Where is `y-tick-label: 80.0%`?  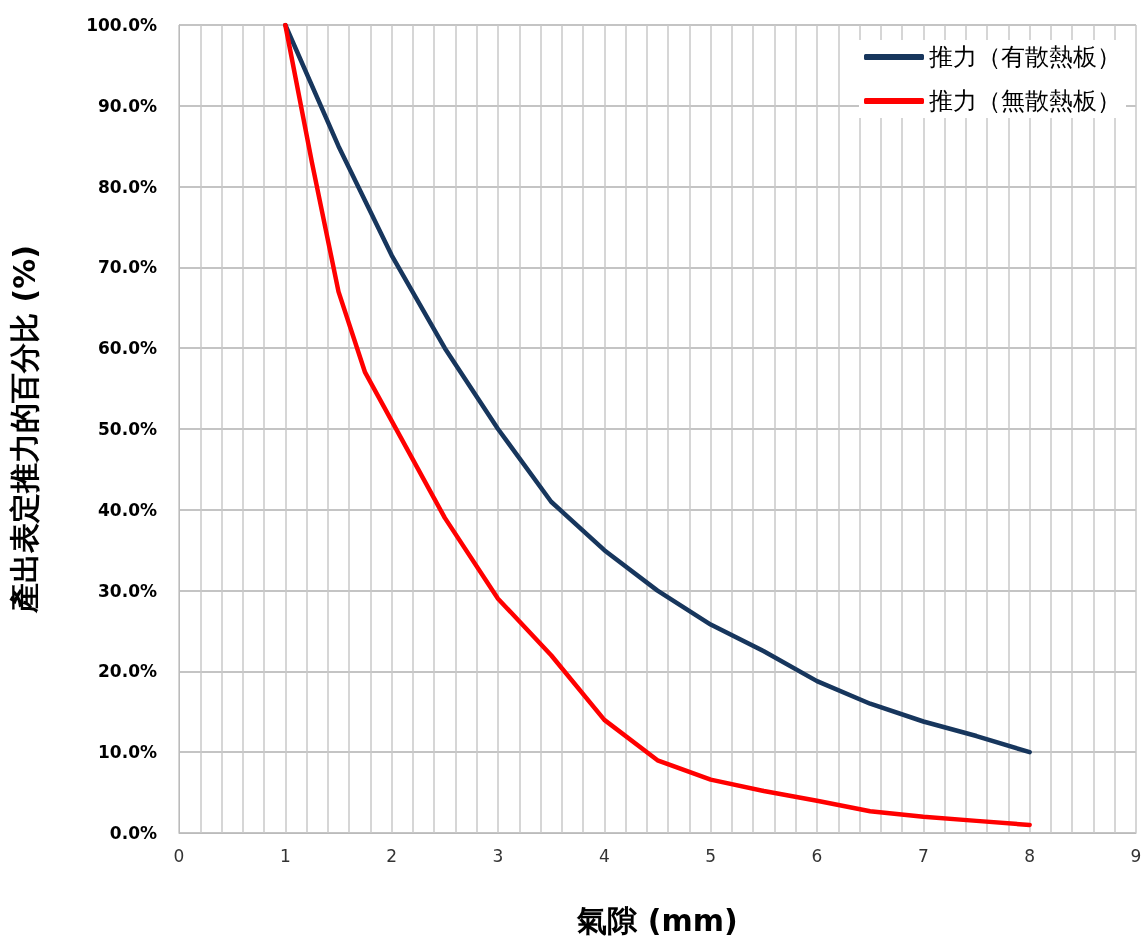 y-tick-label: 80.0% is located at coordinates (127, 186).